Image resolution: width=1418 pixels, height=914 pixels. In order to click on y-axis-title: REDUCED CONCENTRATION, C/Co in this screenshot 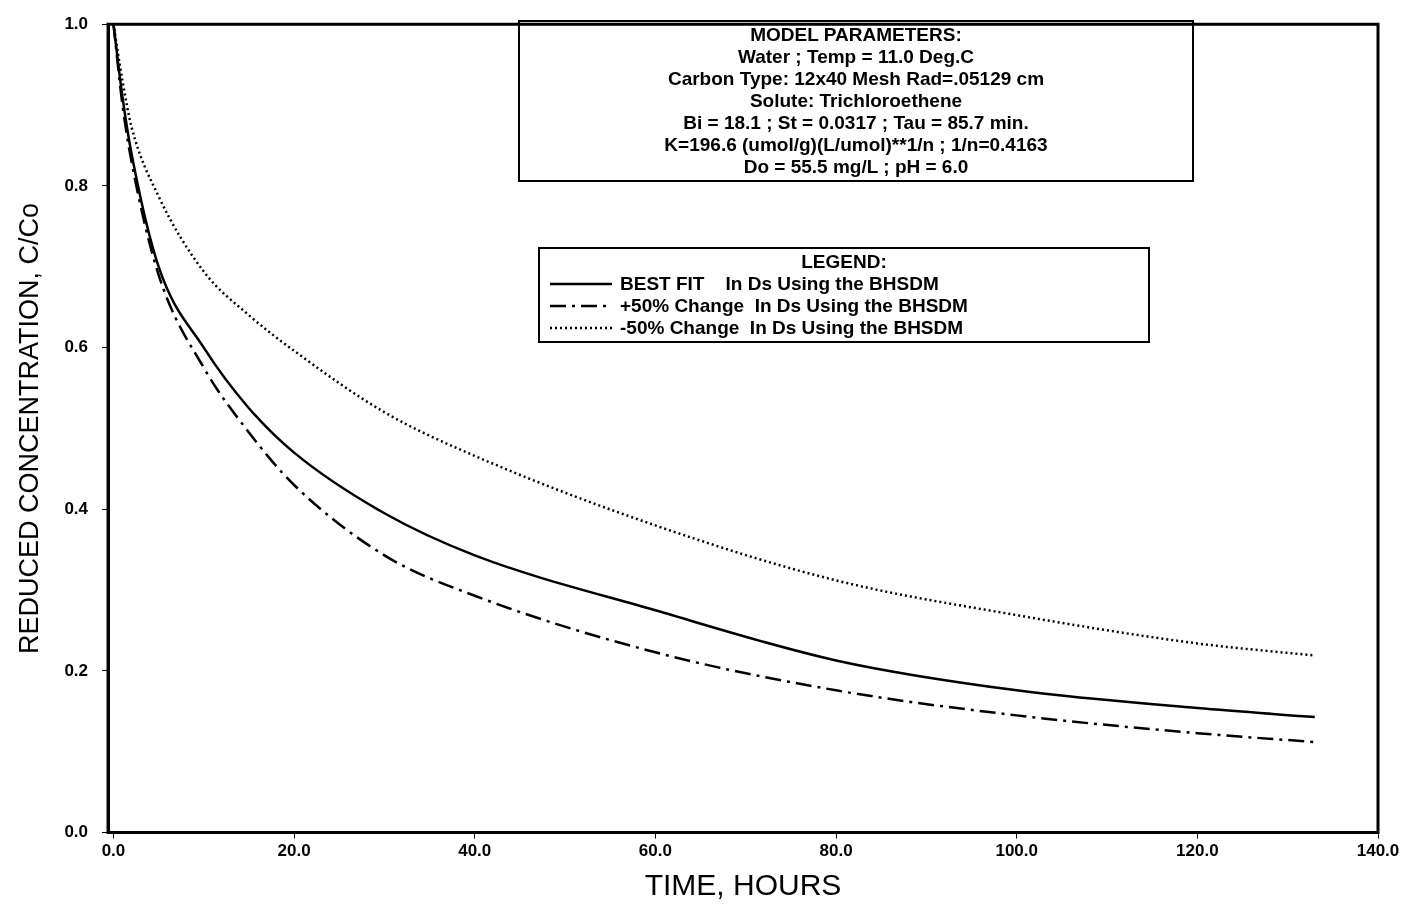, I will do `click(28, 428)`.